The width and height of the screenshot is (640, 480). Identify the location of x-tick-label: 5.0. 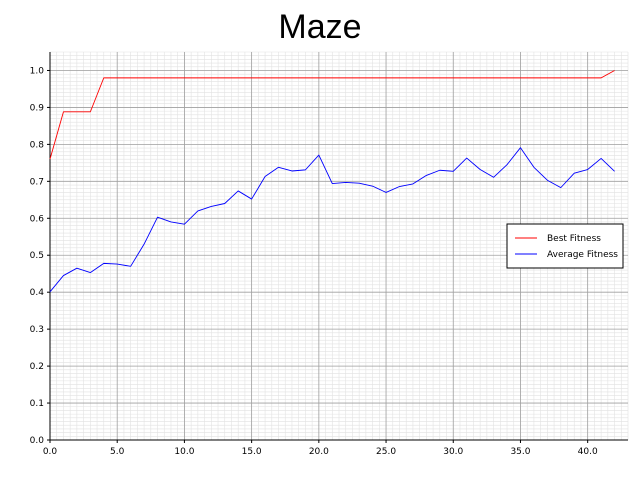
(117, 452).